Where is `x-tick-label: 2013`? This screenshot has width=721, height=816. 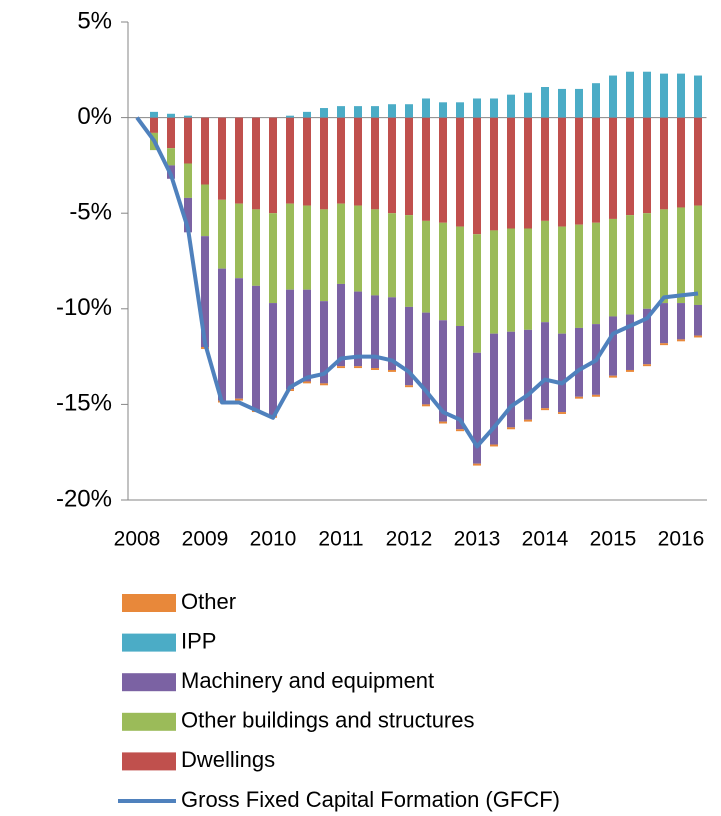 x-tick-label: 2013 is located at coordinates (477, 539).